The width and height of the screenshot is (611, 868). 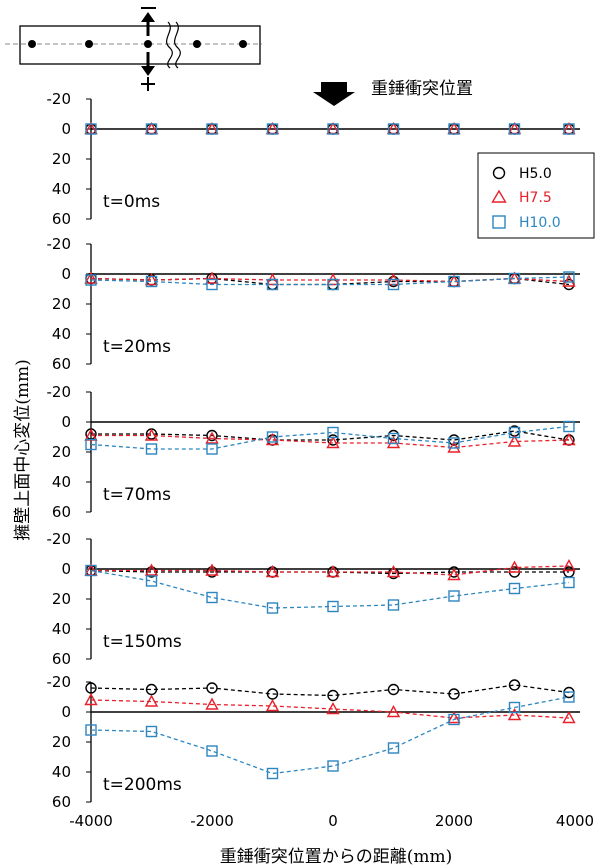 I want to click on legend-square-marker, so click(x=499, y=222).